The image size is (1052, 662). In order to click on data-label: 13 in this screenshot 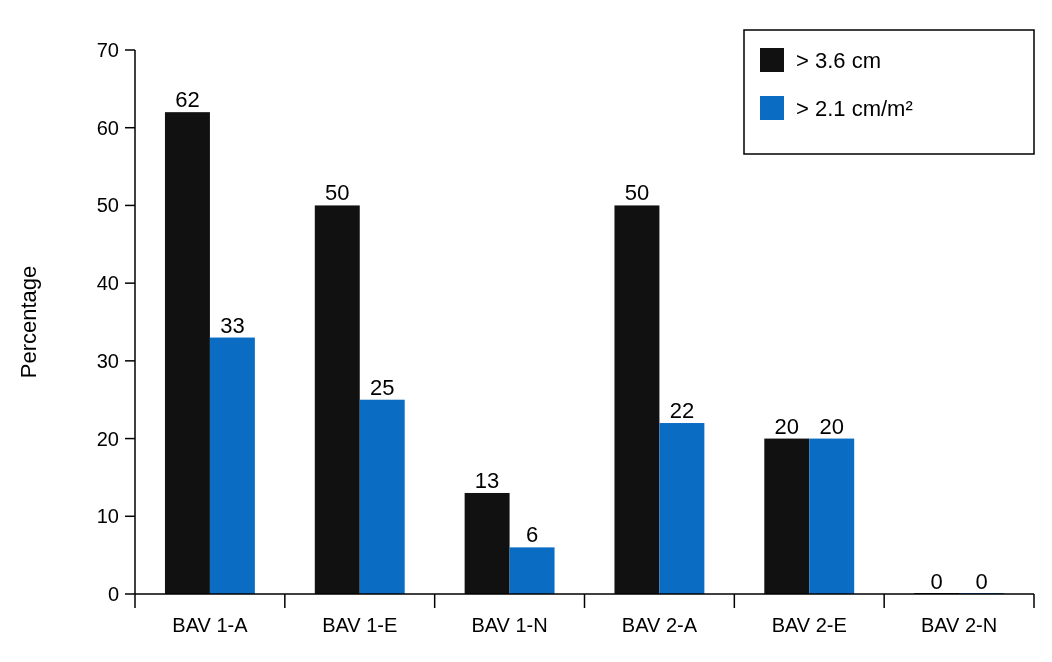, I will do `click(487, 480)`.